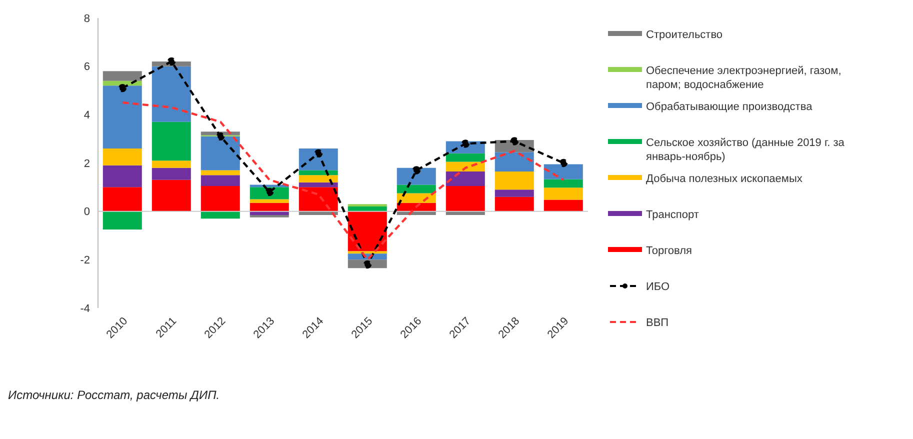 The image size is (913, 439). Describe the element at coordinates (684, 35) in the screenshot. I see `legend-label: Строительство` at that location.